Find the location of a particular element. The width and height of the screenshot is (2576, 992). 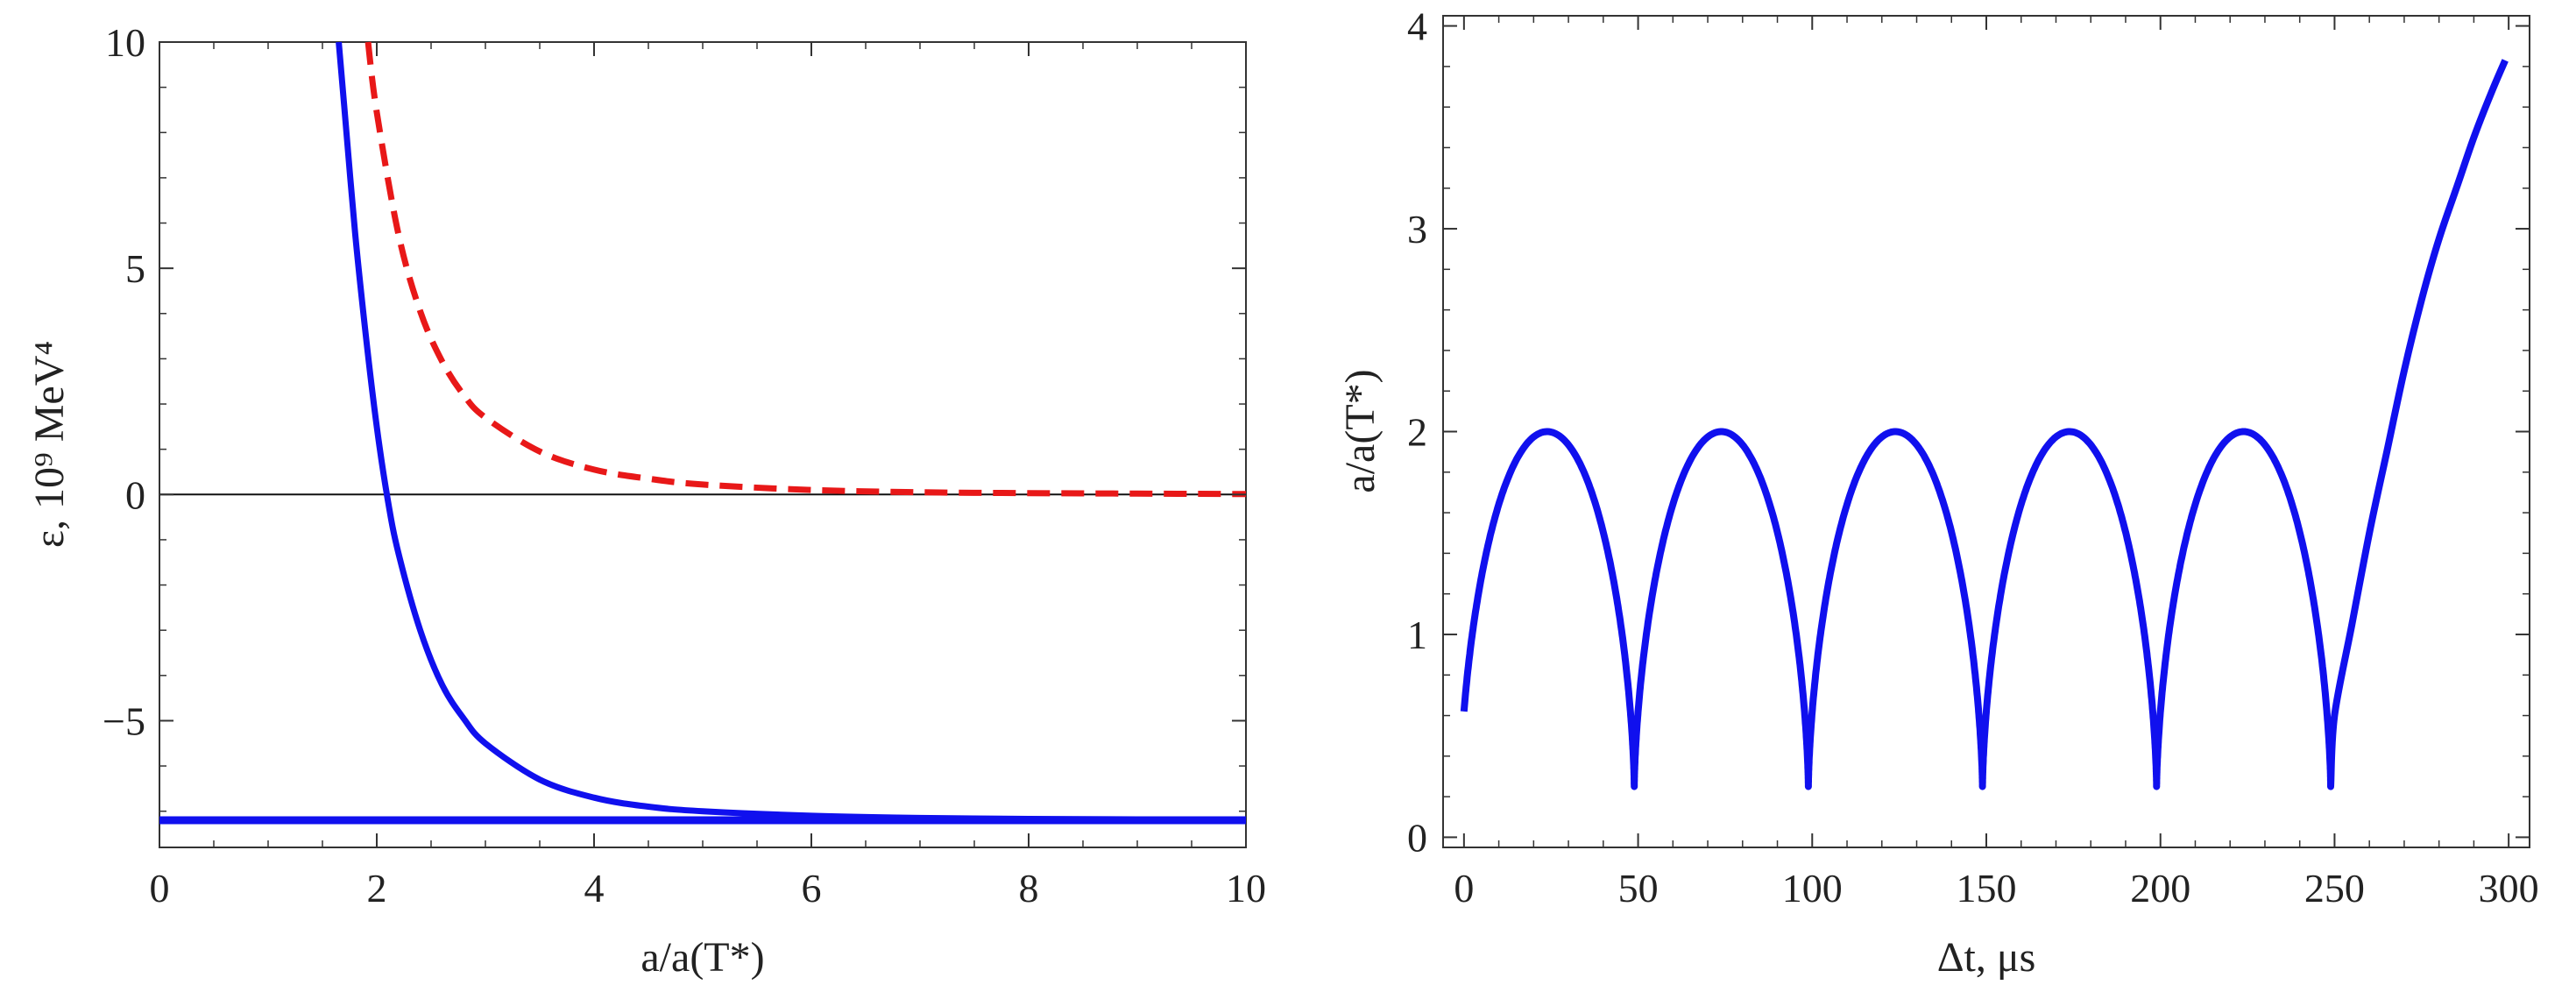

right-x-axis-title: Δt, μs is located at coordinates (1986, 957).